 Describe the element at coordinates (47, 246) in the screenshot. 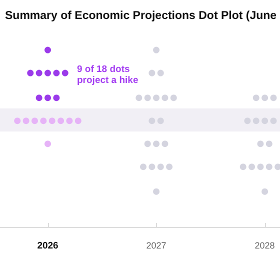

I see `x-tick-label: 2026` at that location.